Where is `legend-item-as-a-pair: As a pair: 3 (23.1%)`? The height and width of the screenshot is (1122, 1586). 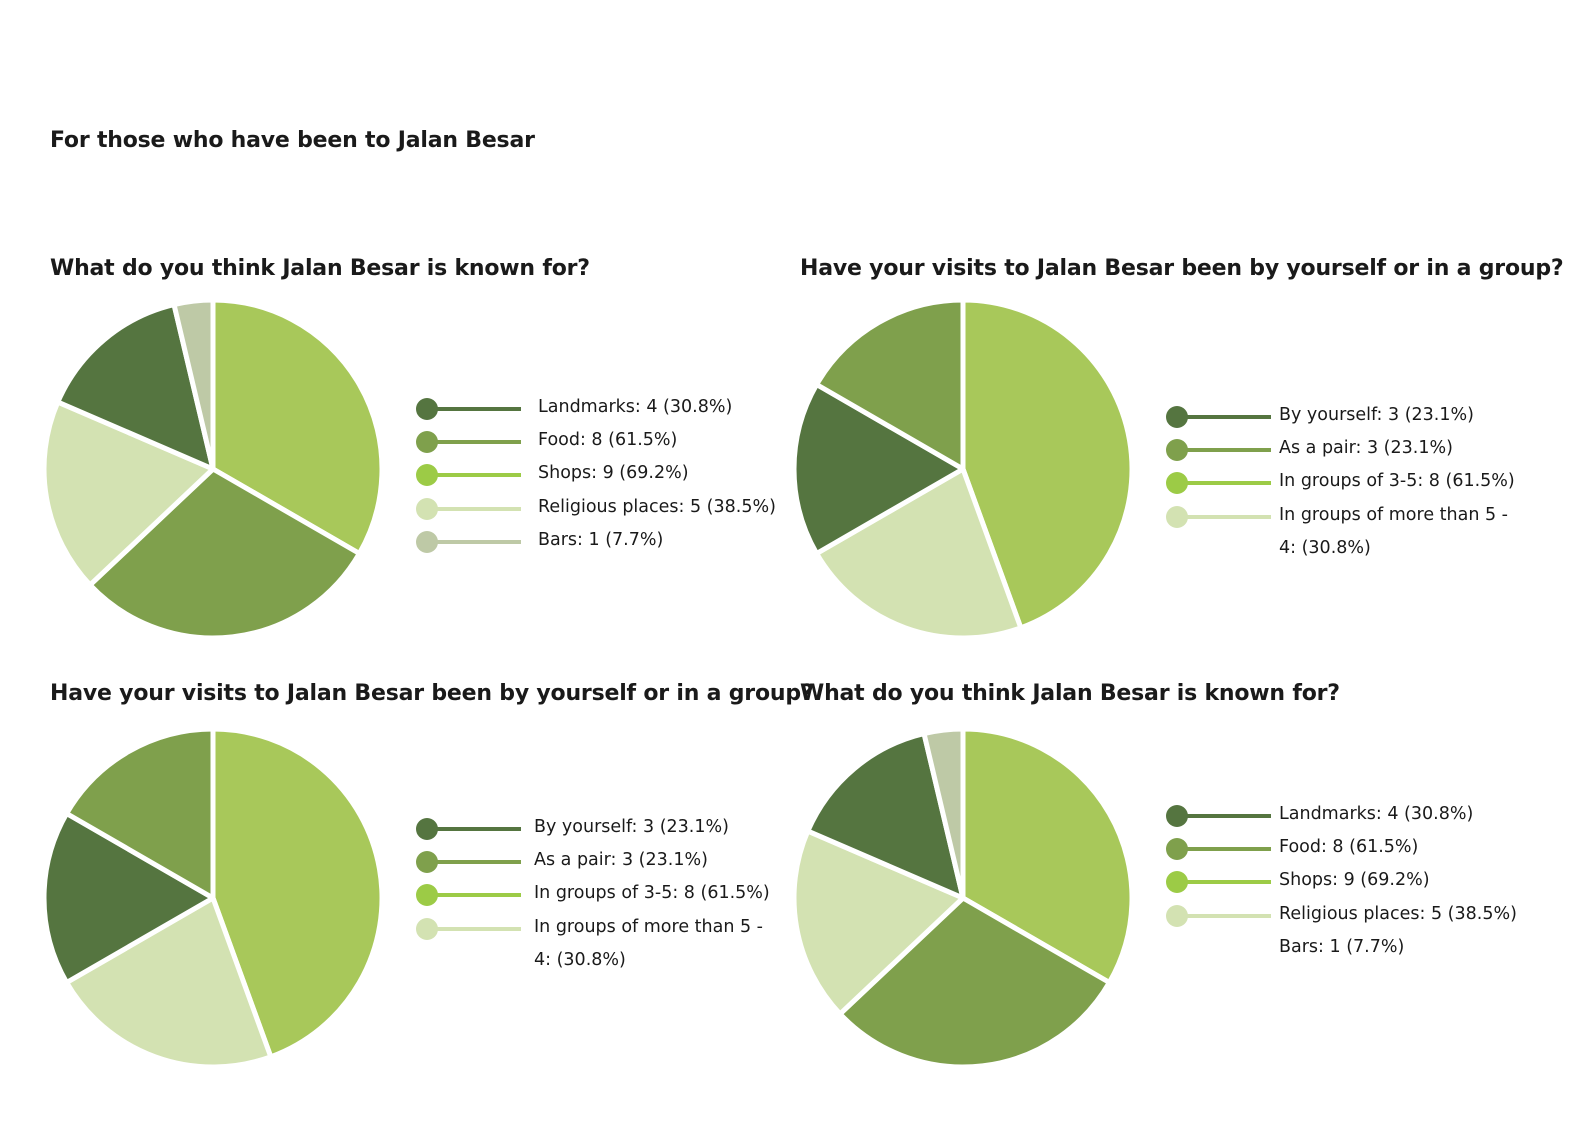 legend-item-as-a-pair: As a pair: 3 (23.1%) is located at coordinates (616, 866).